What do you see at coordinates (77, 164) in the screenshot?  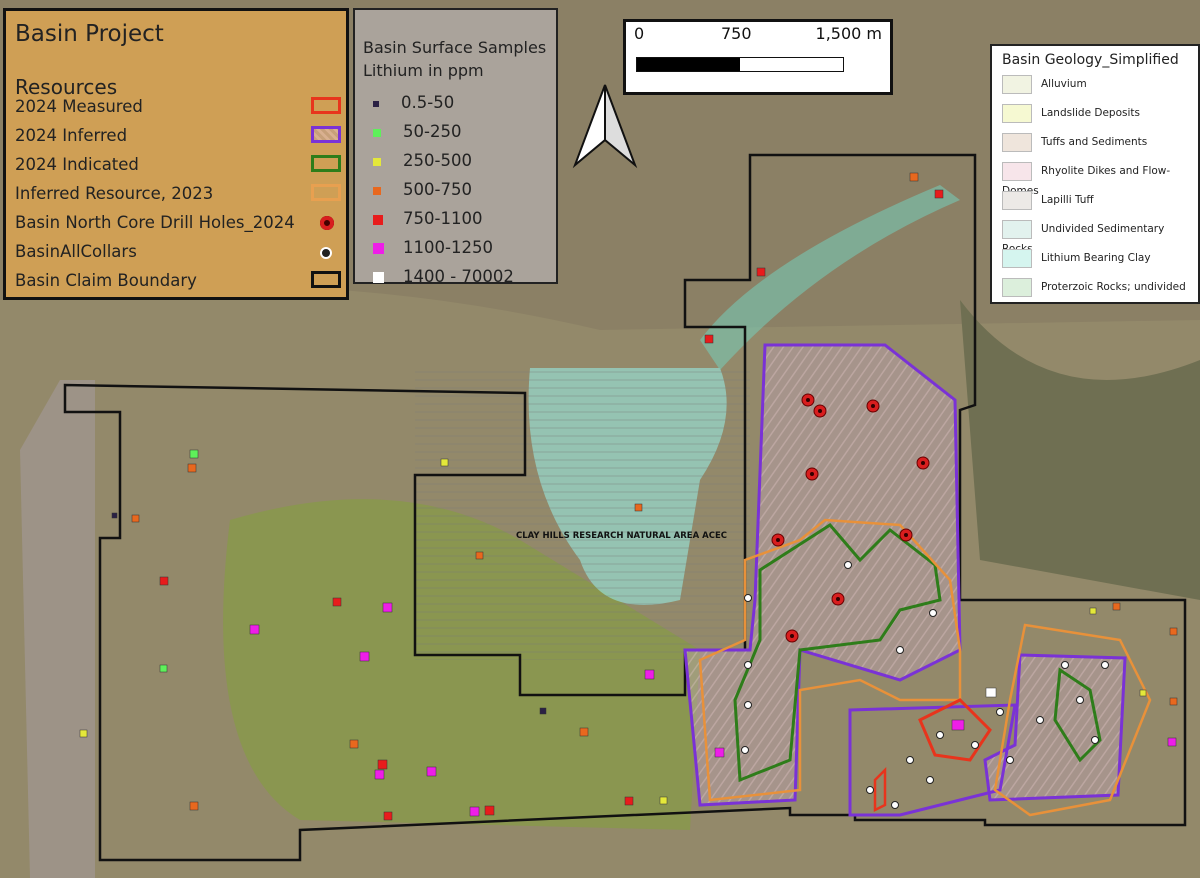 I see `legend-label: 2024 Indicated` at bounding box center [77, 164].